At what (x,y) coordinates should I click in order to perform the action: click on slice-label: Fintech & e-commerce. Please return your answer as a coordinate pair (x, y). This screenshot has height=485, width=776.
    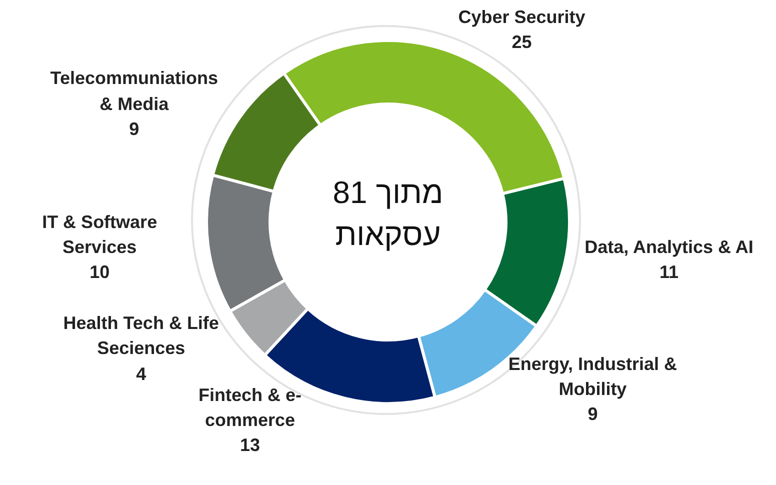
    Looking at the image, I should click on (249, 408).